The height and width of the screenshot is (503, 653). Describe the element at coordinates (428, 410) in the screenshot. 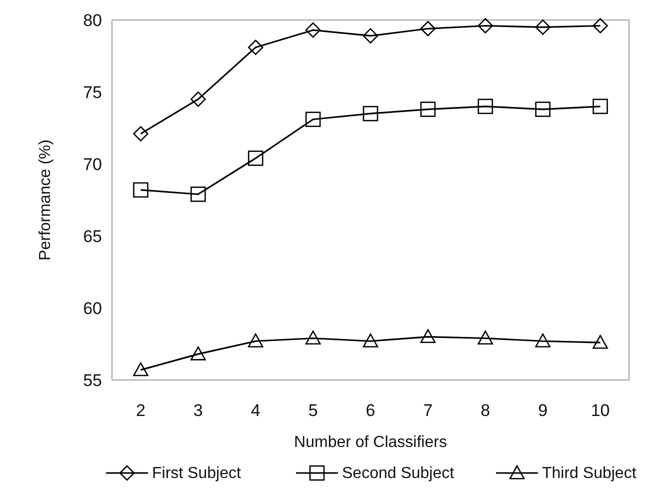

I see `x-tick-label: 7` at that location.